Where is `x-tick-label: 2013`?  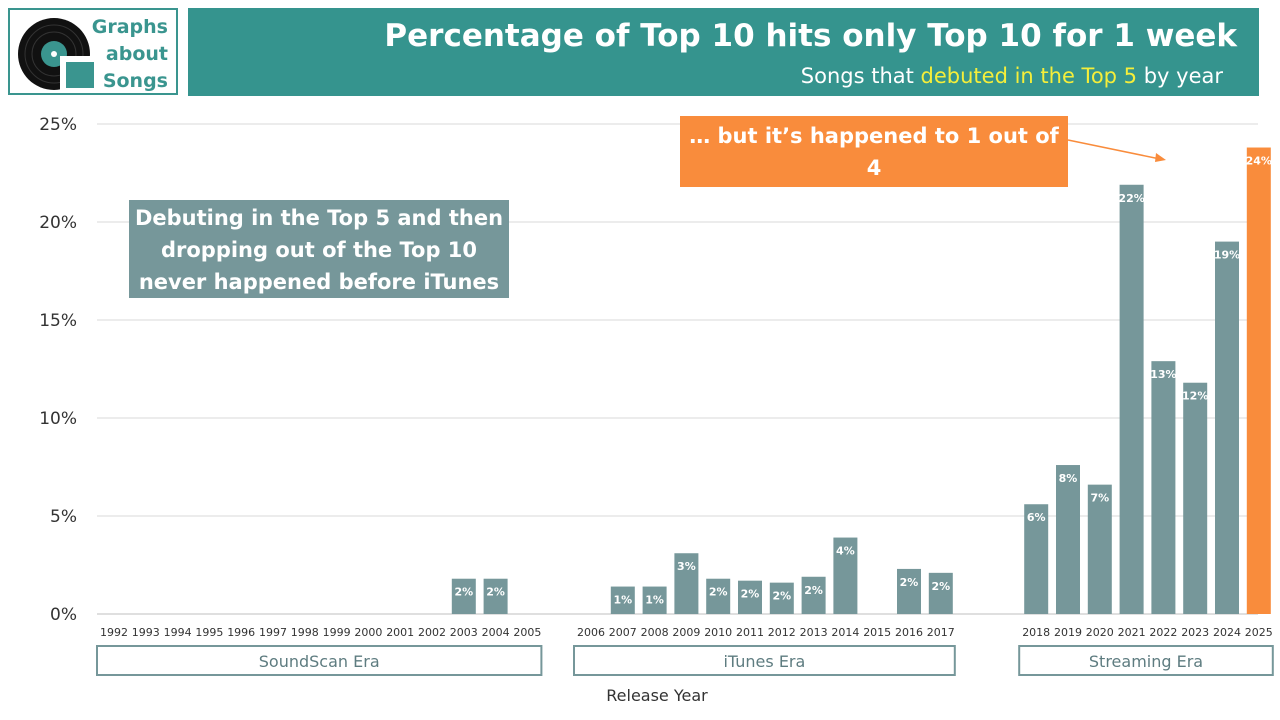 x-tick-label: 2013 is located at coordinates (814, 632).